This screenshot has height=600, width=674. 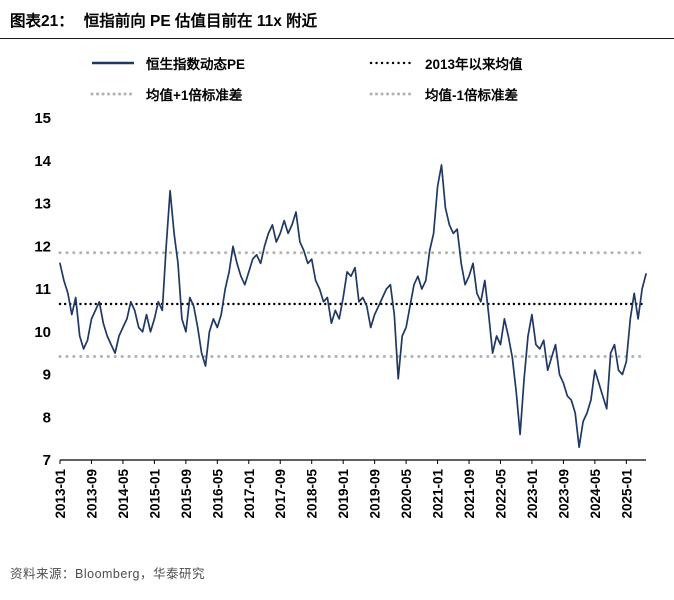 What do you see at coordinates (47, 417) in the screenshot?
I see `y-tick-label: 8` at bounding box center [47, 417].